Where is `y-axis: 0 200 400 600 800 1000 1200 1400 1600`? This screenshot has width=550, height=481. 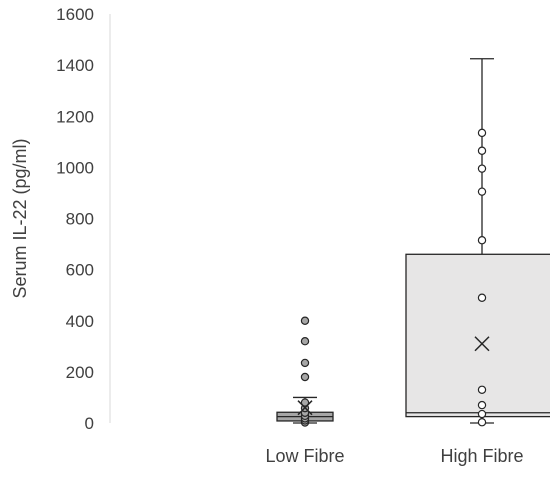 y-axis: 0 200 400 600 800 1000 1200 1400 1600 is located at coordinates (83, 219).